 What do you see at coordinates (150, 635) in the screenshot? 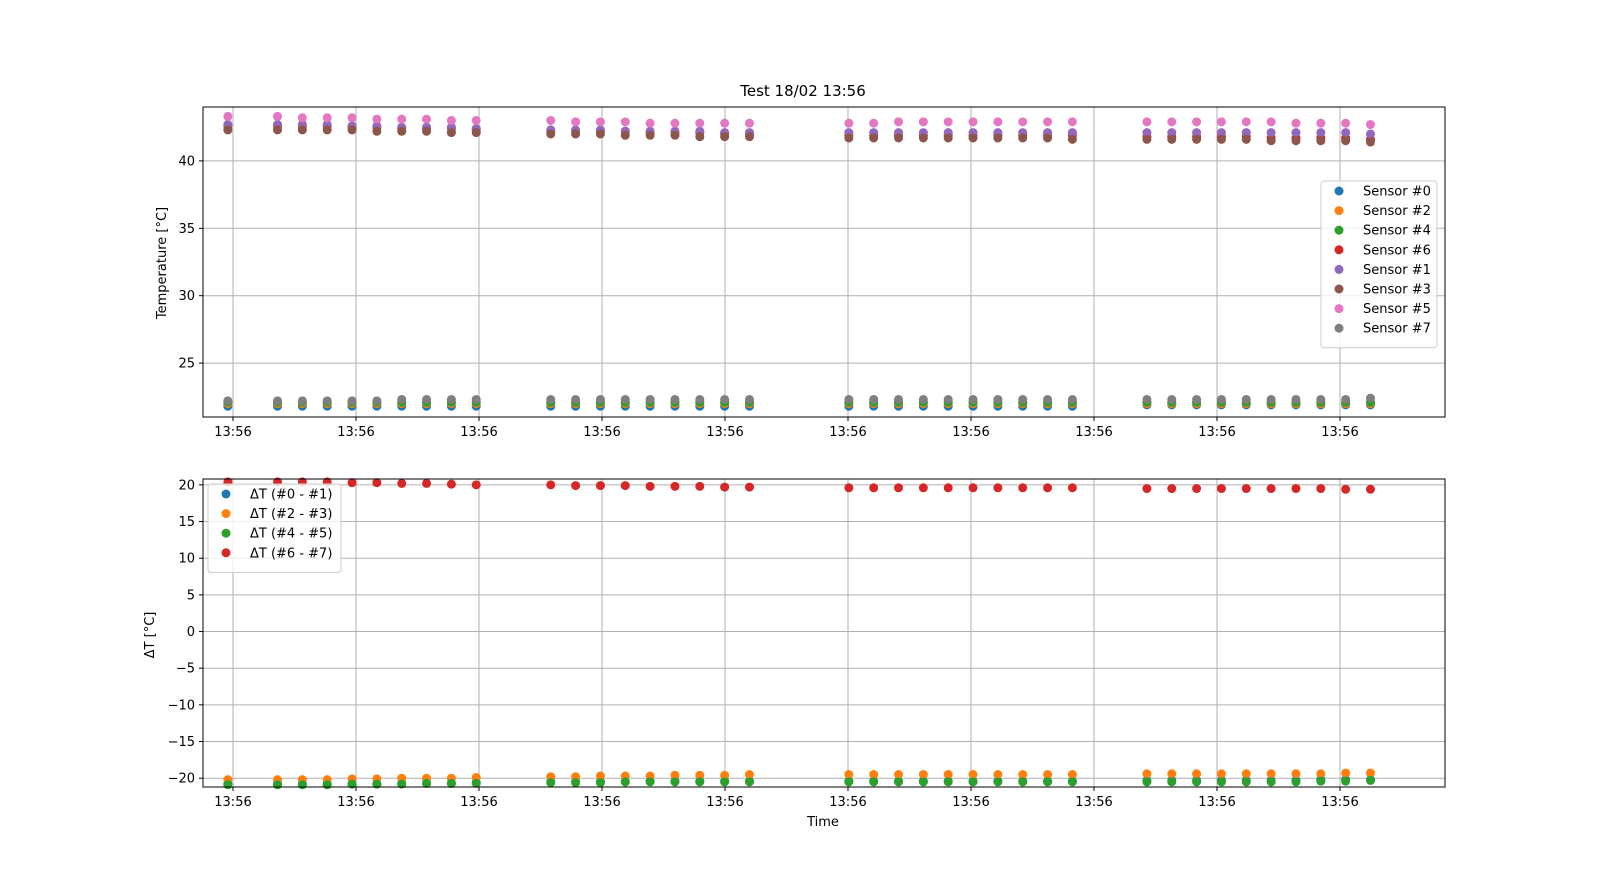
I see `delta-t-y-axis-label: ΔT [°C]` at bounding box center [150, 635].